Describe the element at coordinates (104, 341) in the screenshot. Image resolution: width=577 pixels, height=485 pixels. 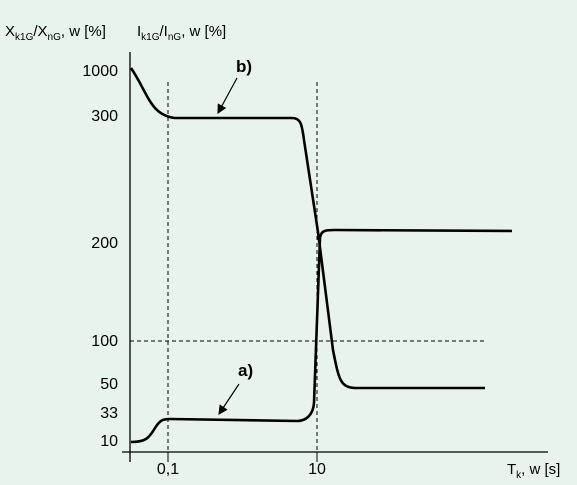
I see `y-tick-label: 100` at that location.